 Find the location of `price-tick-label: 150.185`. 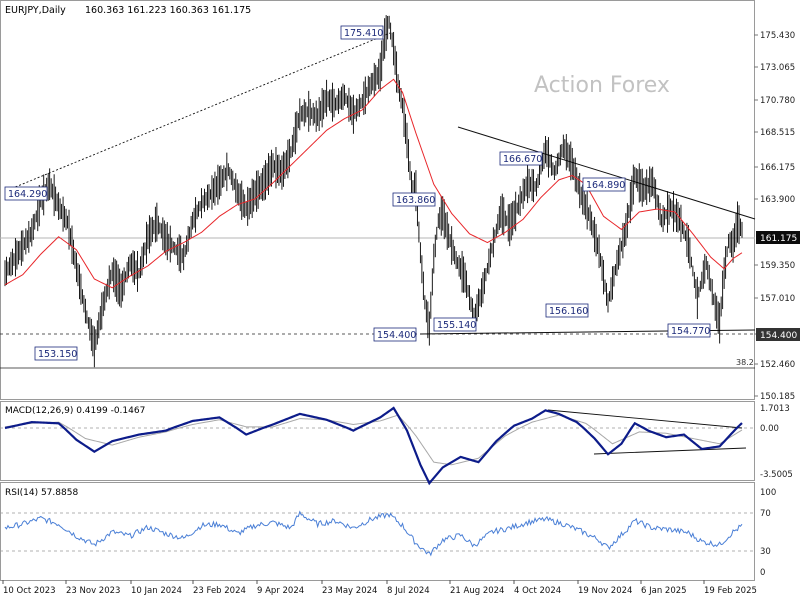

price-tick-label: 150.185 is located at coordinates (777, 397).